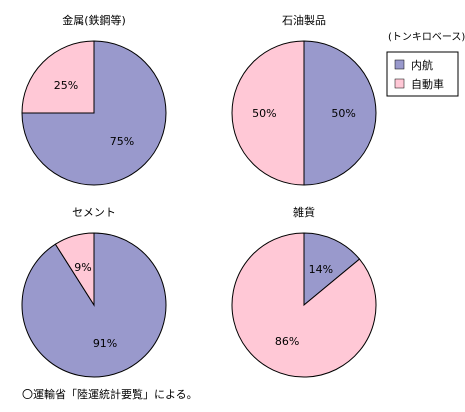 The height and width of the screenshot is (412, 465). I want to click on pie-chart-2: 石油製品 50% 50%, so click(304, 99).